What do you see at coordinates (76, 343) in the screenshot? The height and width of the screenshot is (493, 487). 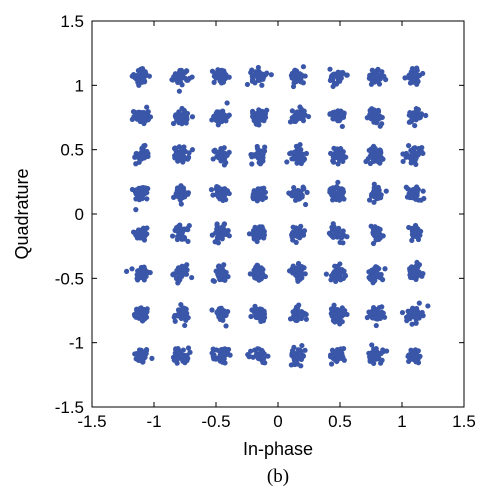 I see `y-tick-label: -1` at bounding box center [76, 343].